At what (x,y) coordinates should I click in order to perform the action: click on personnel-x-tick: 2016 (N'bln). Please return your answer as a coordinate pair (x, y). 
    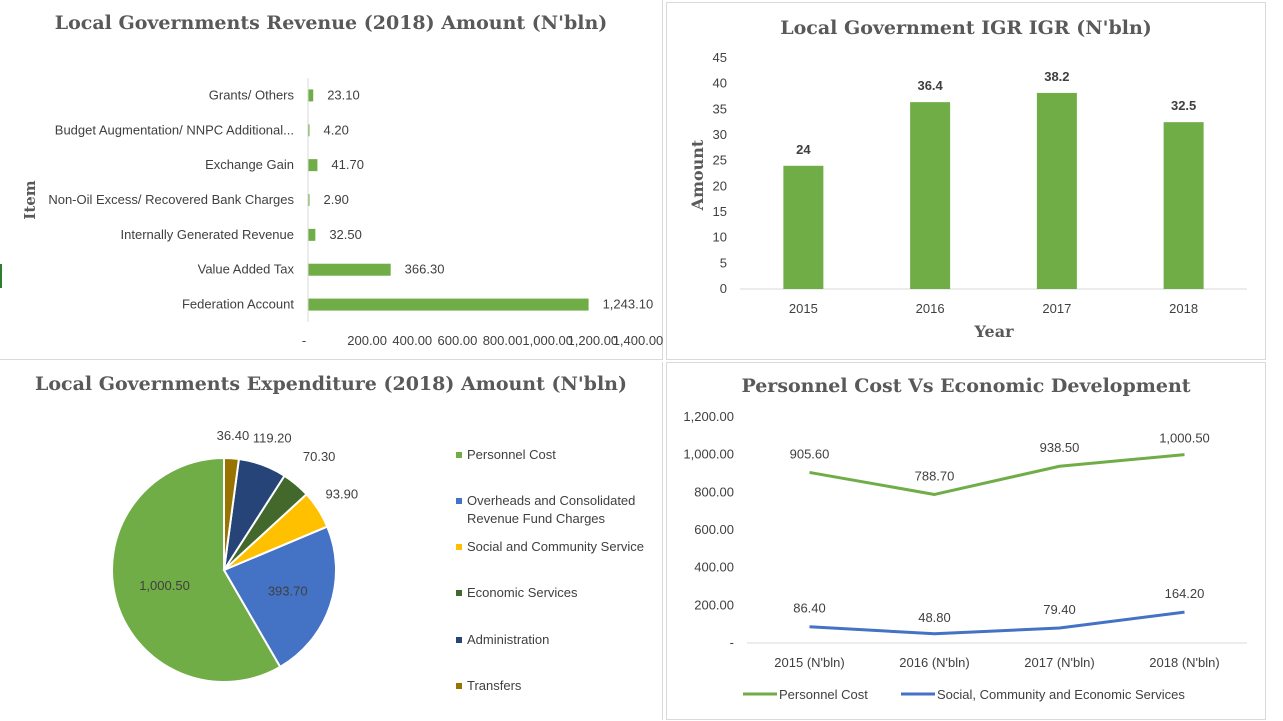
    Looking at the image, I should click on (934, 662).